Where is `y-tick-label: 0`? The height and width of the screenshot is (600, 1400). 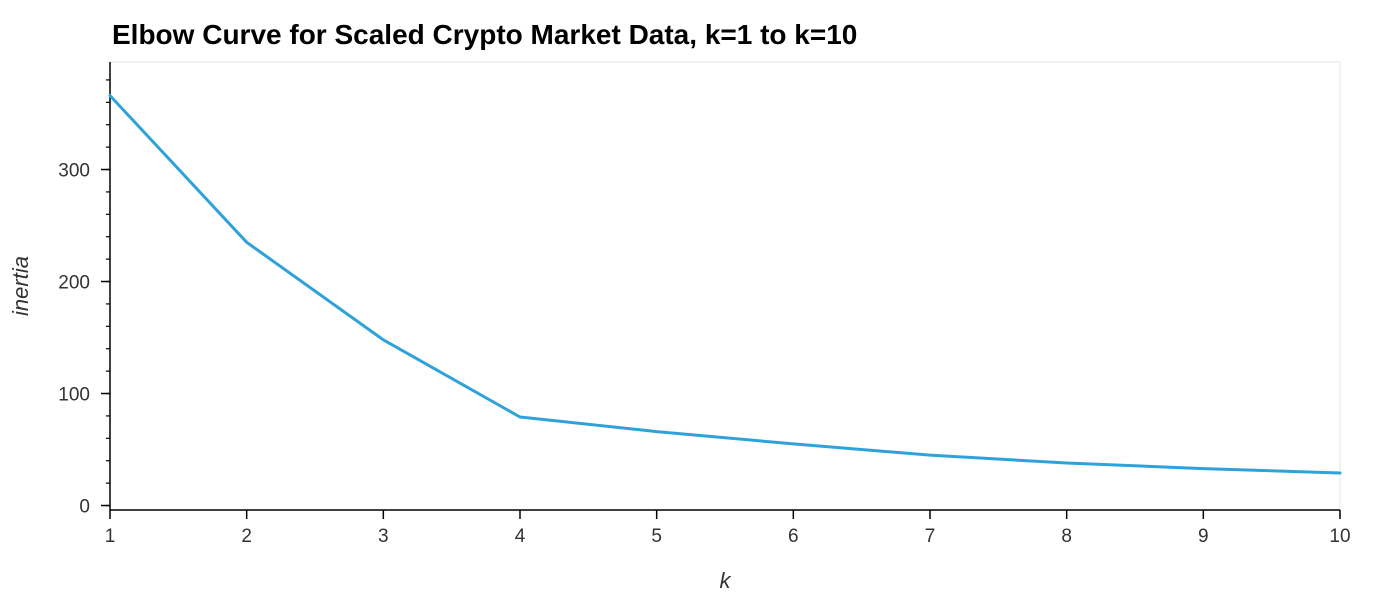 y-tick-label: 0 is located at coordinates (84, 507).